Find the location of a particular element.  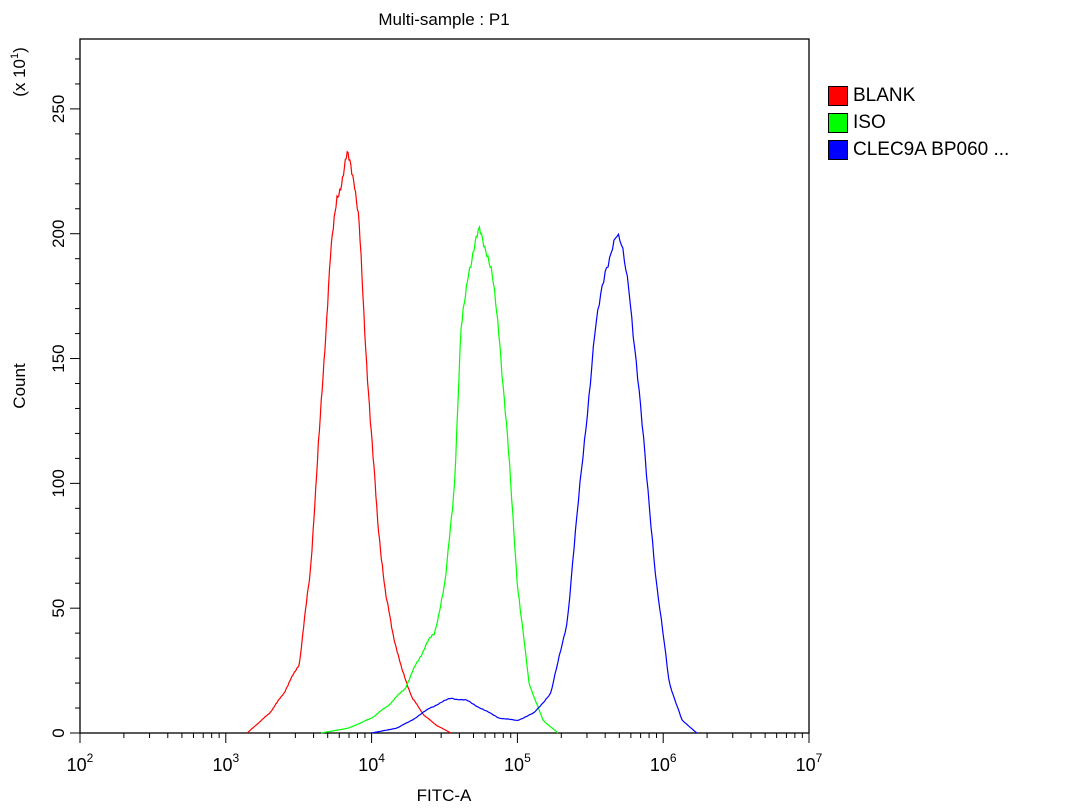

y-tick-label: 0 is located at coordinates (58, 732).